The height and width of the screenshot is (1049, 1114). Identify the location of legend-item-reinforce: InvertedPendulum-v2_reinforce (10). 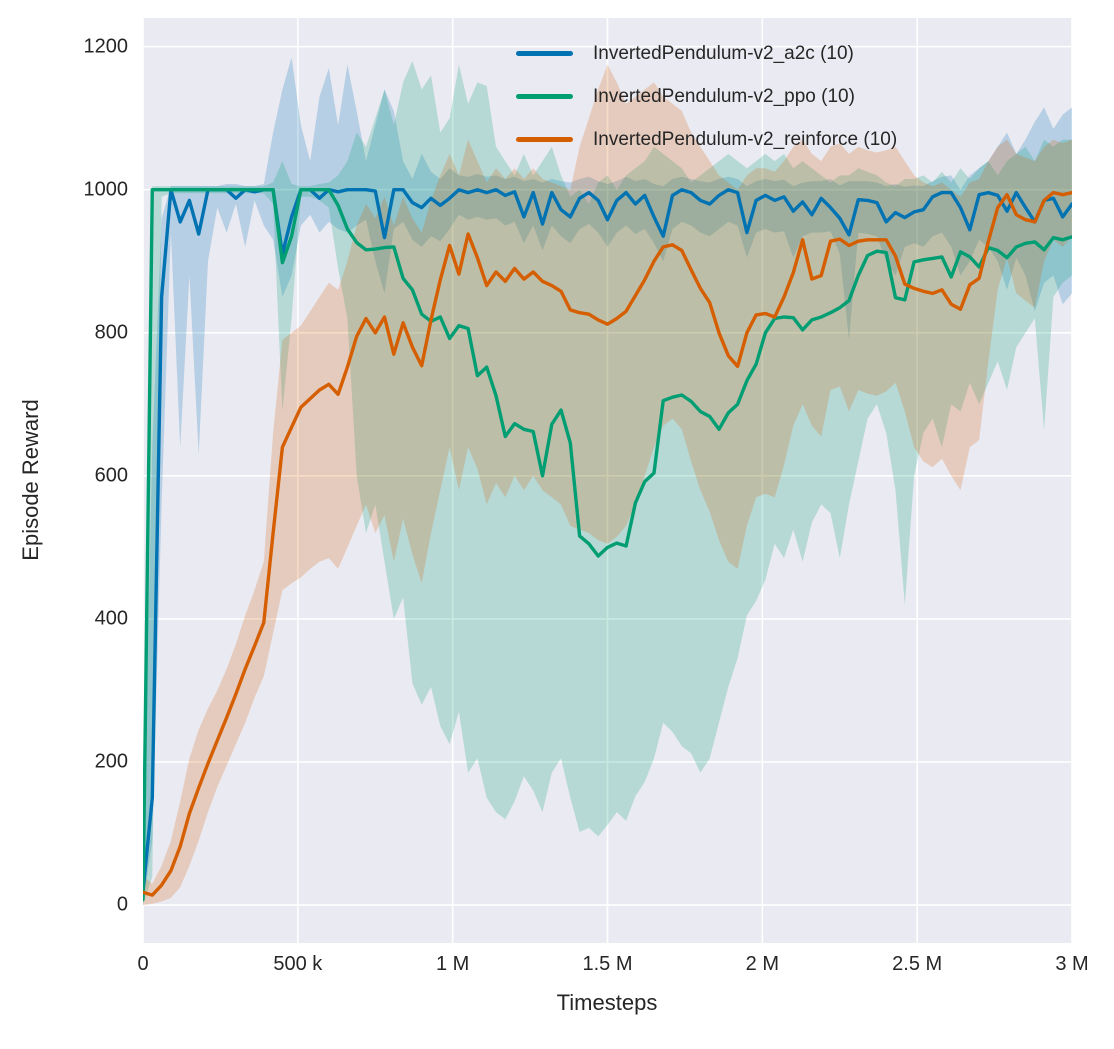
(706, 139).